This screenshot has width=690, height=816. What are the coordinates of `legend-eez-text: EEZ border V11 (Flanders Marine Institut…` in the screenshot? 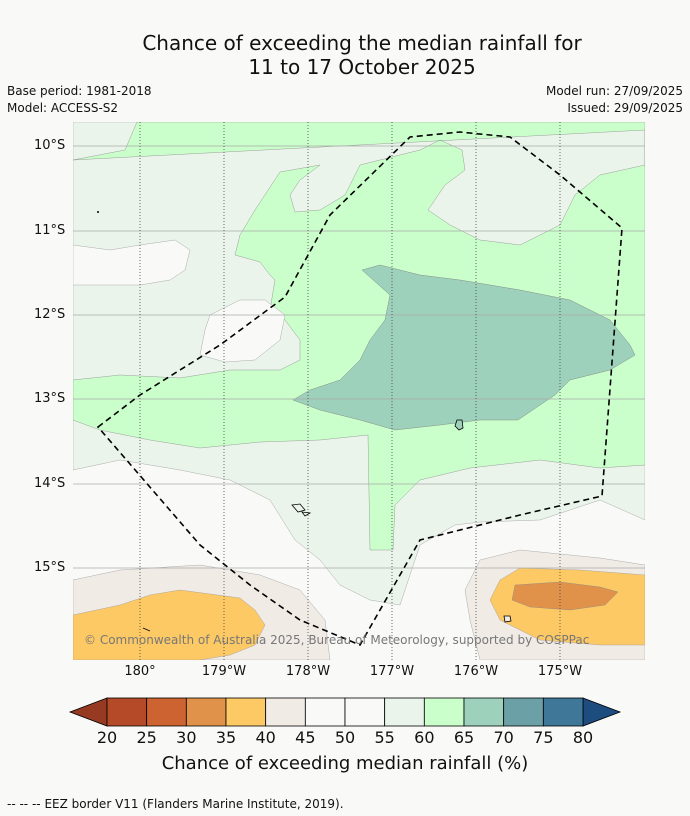 It's located at (194, 804).